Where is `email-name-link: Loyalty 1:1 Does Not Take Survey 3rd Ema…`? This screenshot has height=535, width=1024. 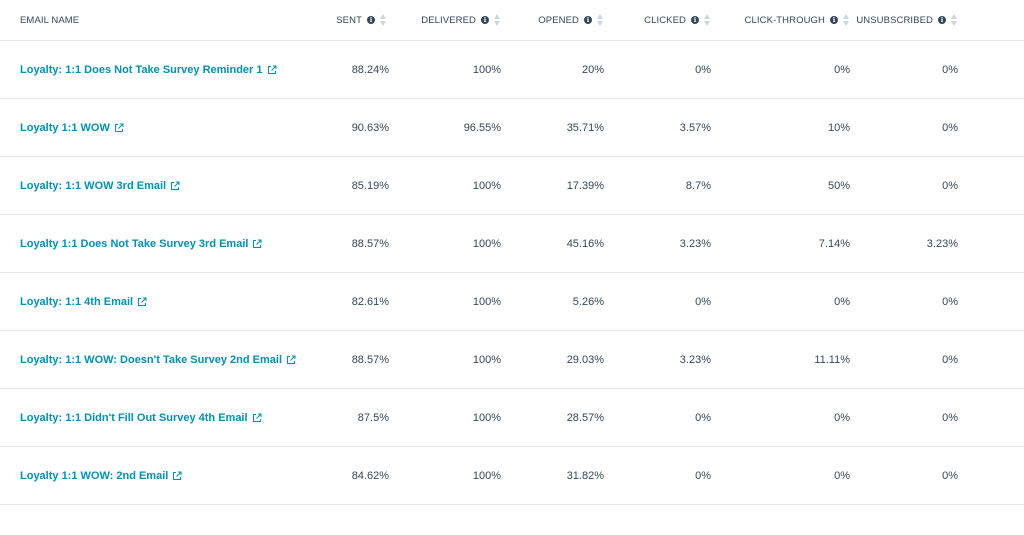
email-name-link: Loyalty 1:1 Does Not Take Survey 3rd Ema… is located at coordinates (141, 244).